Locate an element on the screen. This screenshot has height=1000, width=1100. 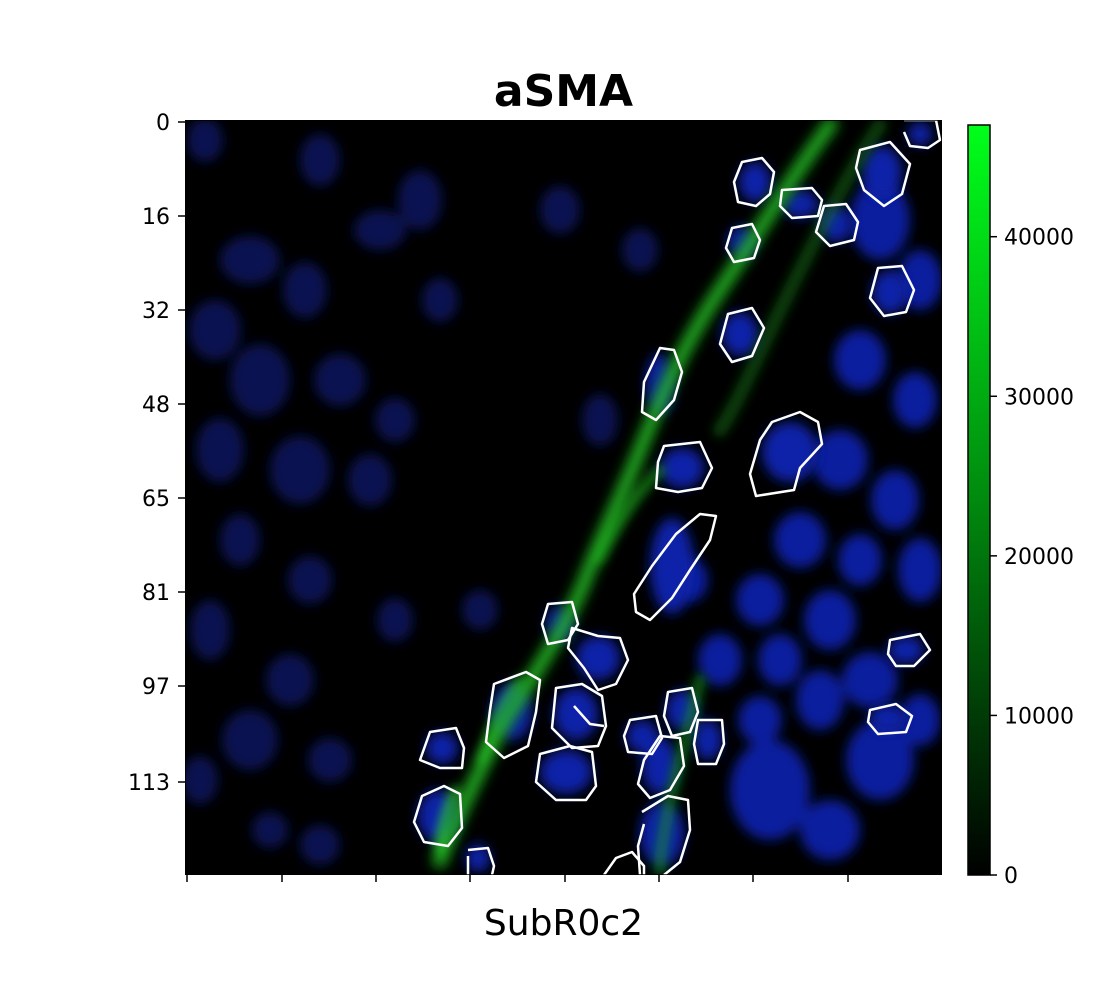
y-tick-label-2: 32 is located at coordinates (156, 311).